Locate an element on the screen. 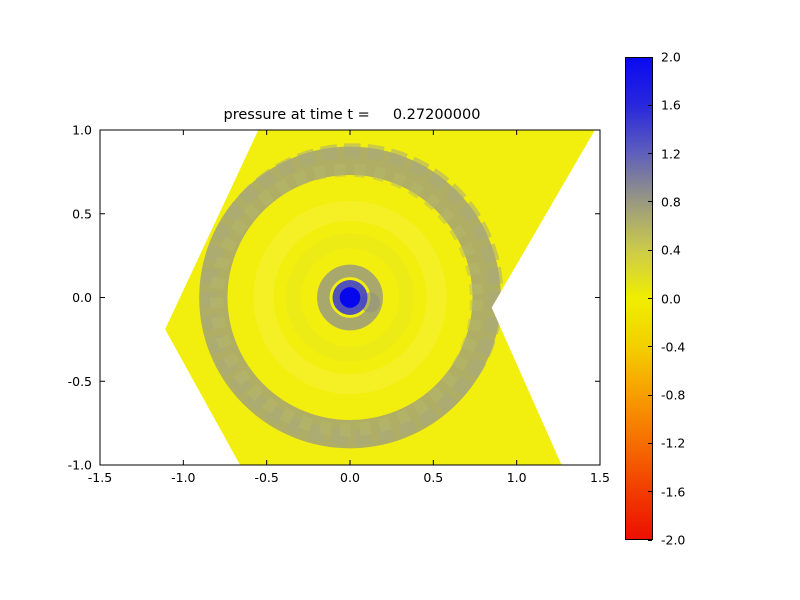 The width and height of the screenshot is (800, 600). y-tick-label: 0.5 is located at coordinates (82, 213).